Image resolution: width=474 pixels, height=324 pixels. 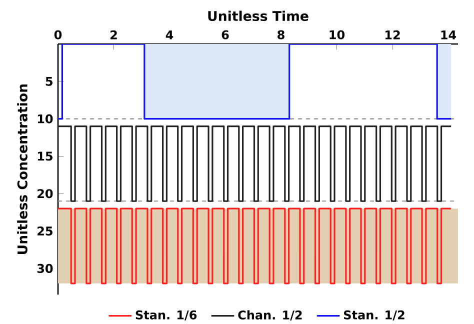 I want to click on y-tick-label: 25, so click(x=45, y=231).